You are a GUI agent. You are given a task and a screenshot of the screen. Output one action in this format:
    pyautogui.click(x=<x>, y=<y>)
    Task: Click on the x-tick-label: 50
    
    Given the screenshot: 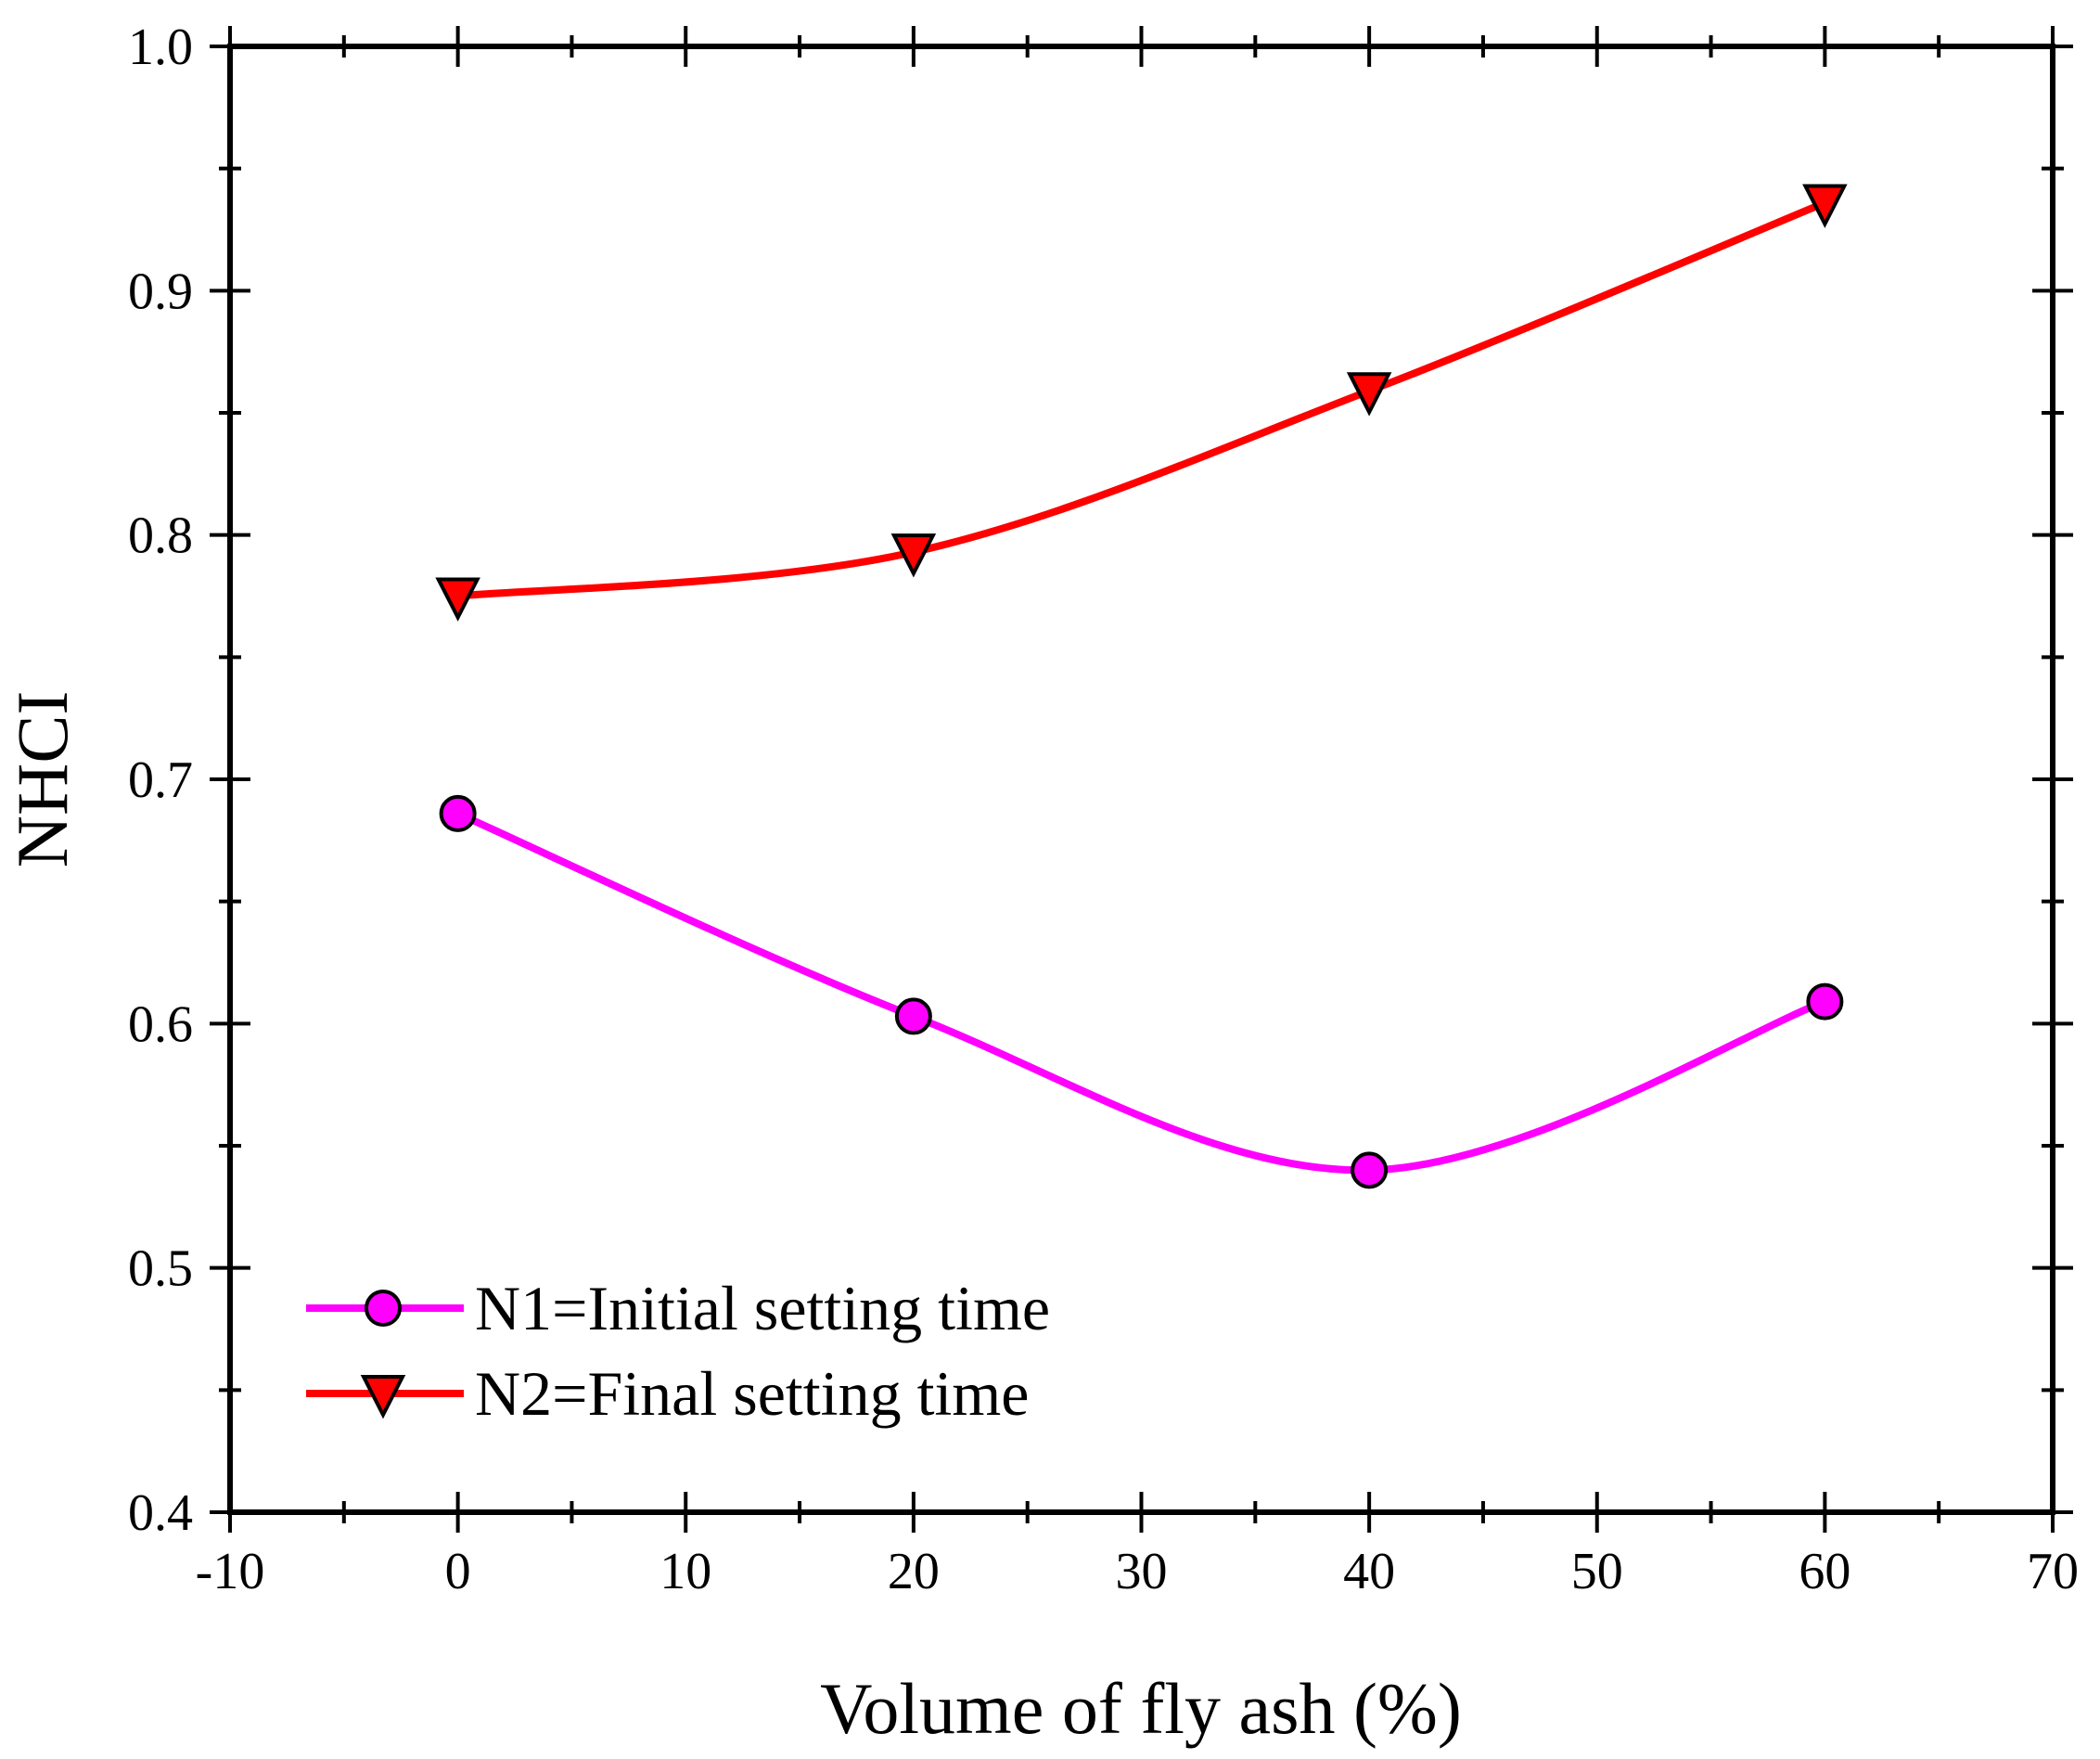 What is the action you would take?
    pyautogui.click(x=1597, y=1571)
    